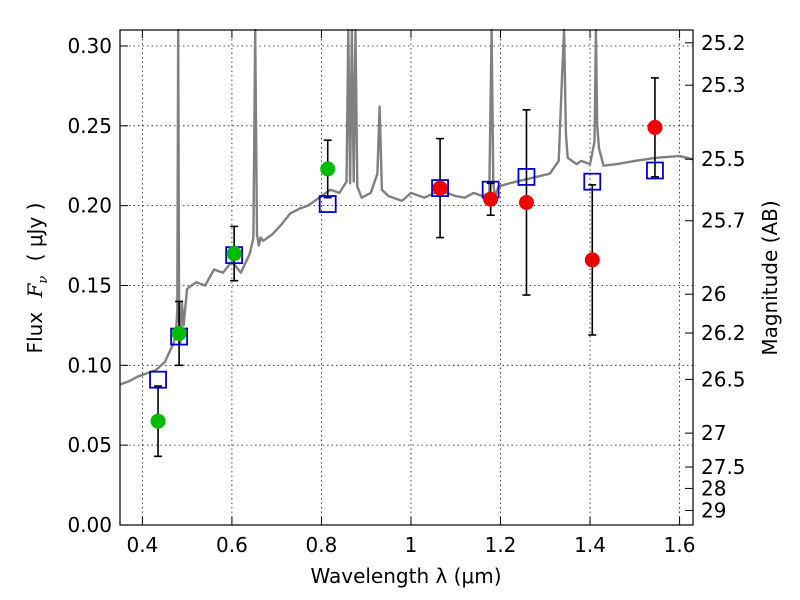  Describe the element at coordinates (35, 333) in the screenshot. I see `y-axis-label-prefix: Flux` at that location.